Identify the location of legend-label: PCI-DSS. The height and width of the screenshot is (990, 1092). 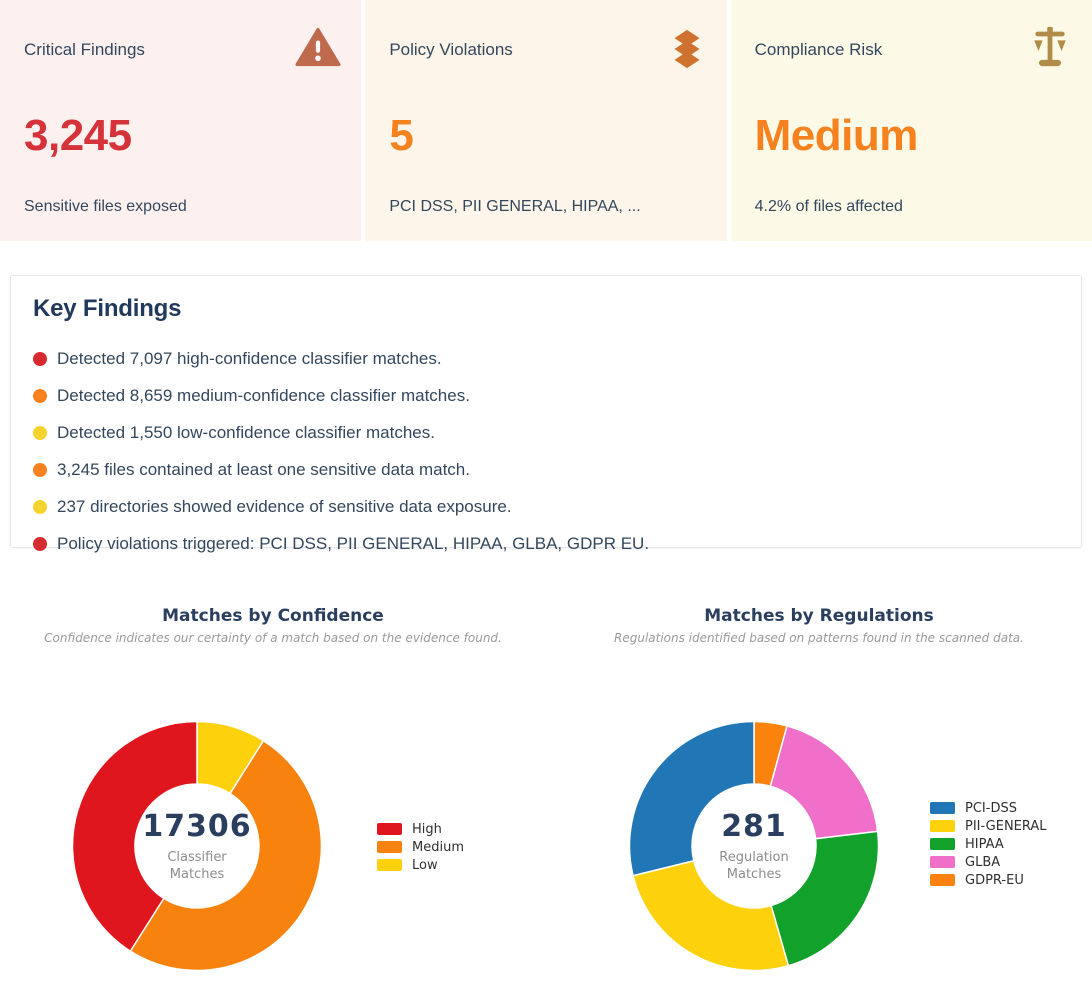
(991, 808).